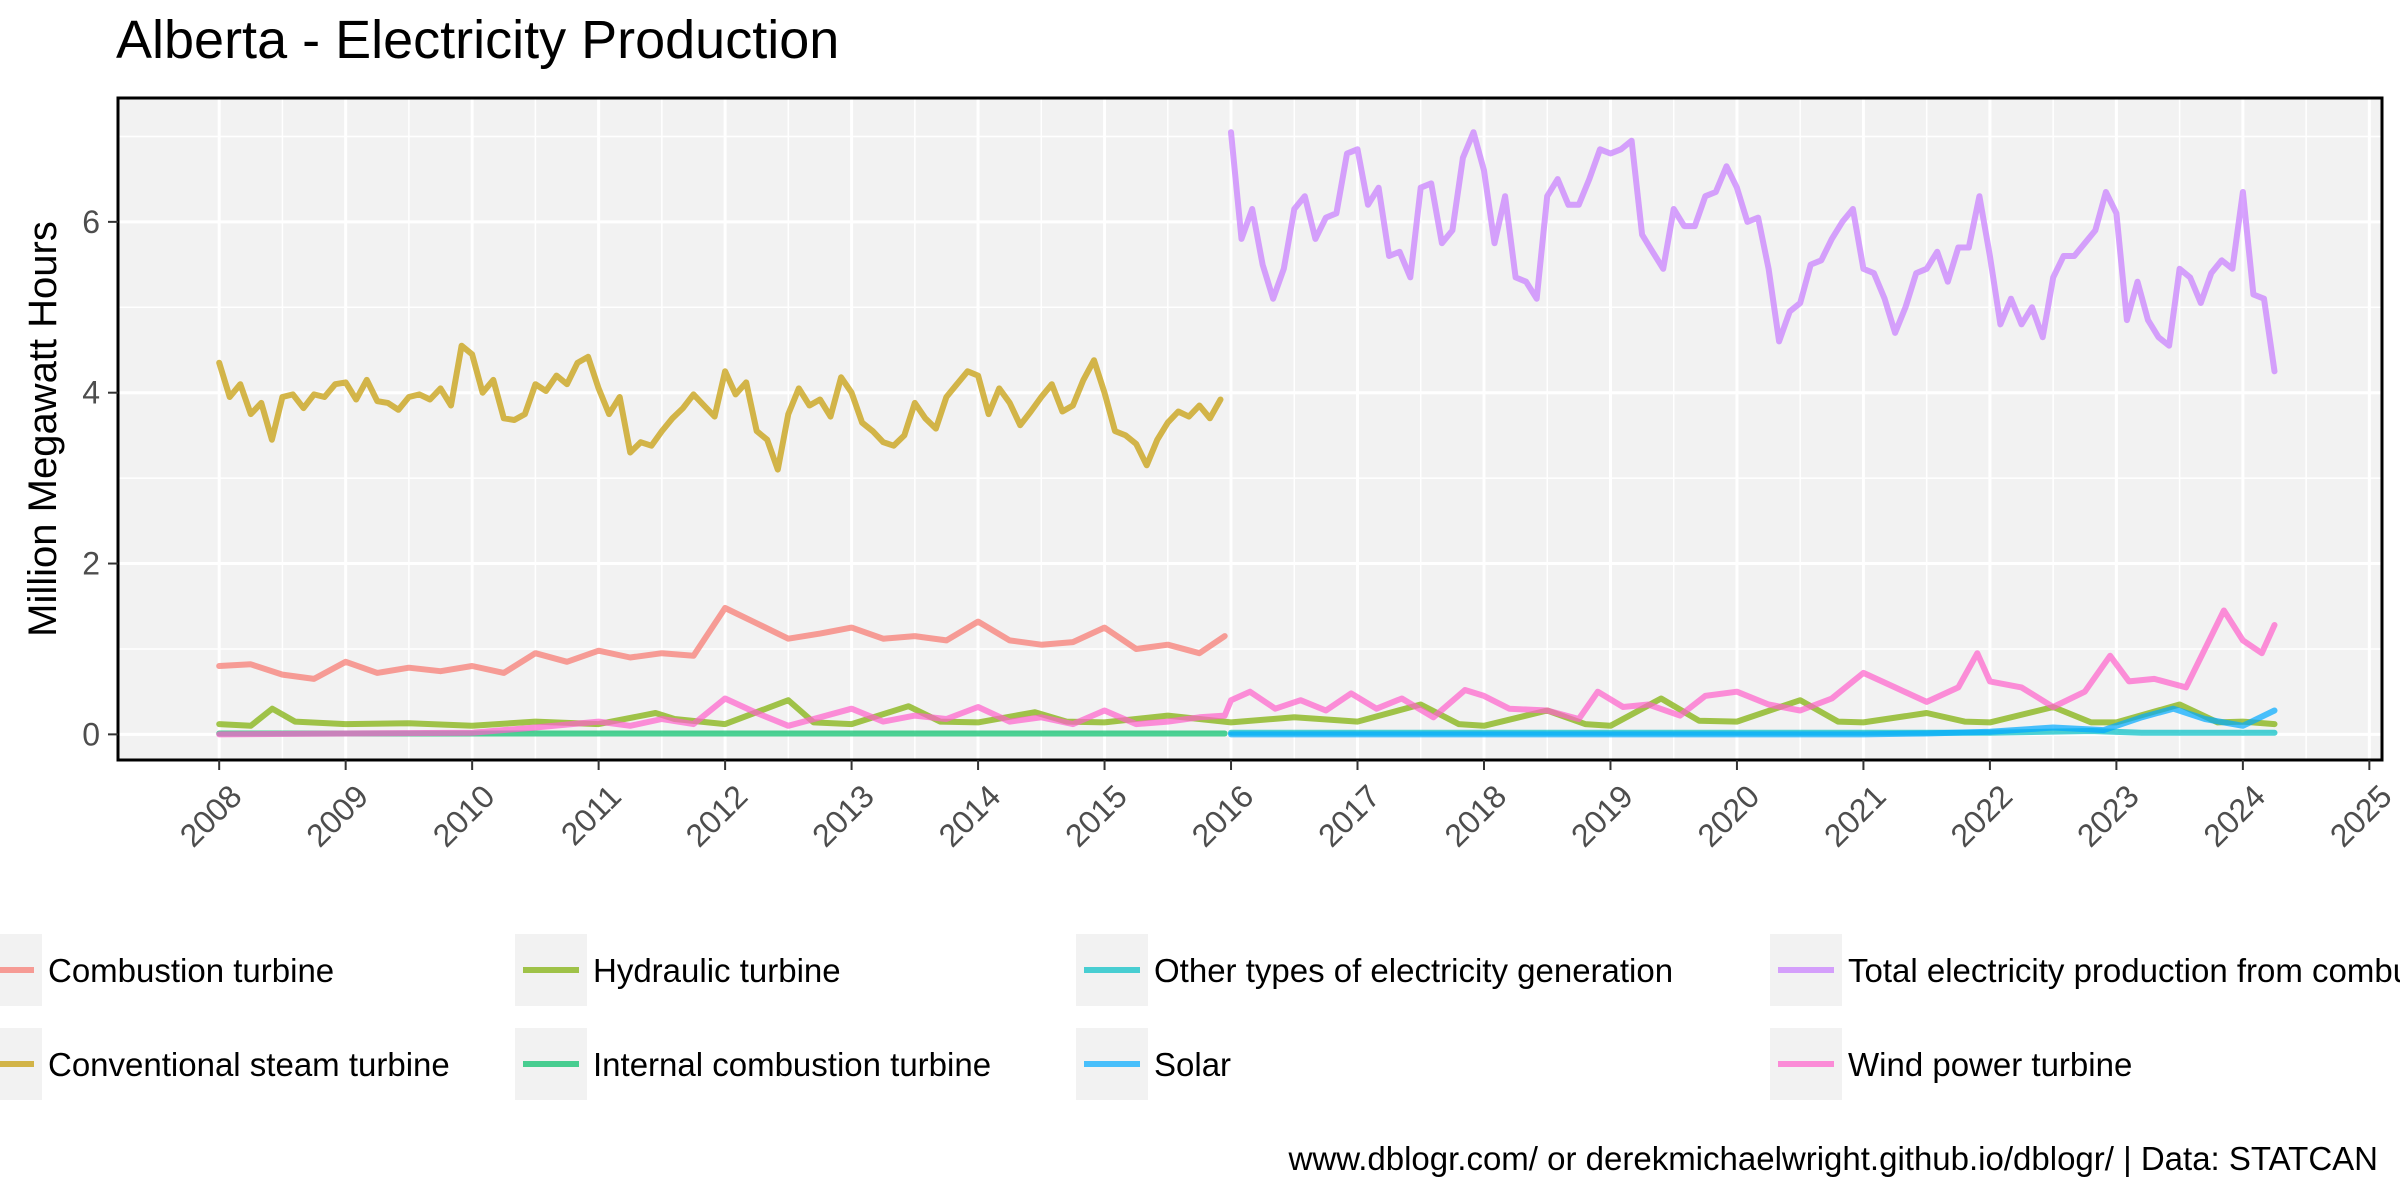 The image size is (2400, 1200). What do you see at coordinates (717, 970) in the screenshot?
I see `legend-label: Hydraulic turbine` at bounding box center [717, 970].